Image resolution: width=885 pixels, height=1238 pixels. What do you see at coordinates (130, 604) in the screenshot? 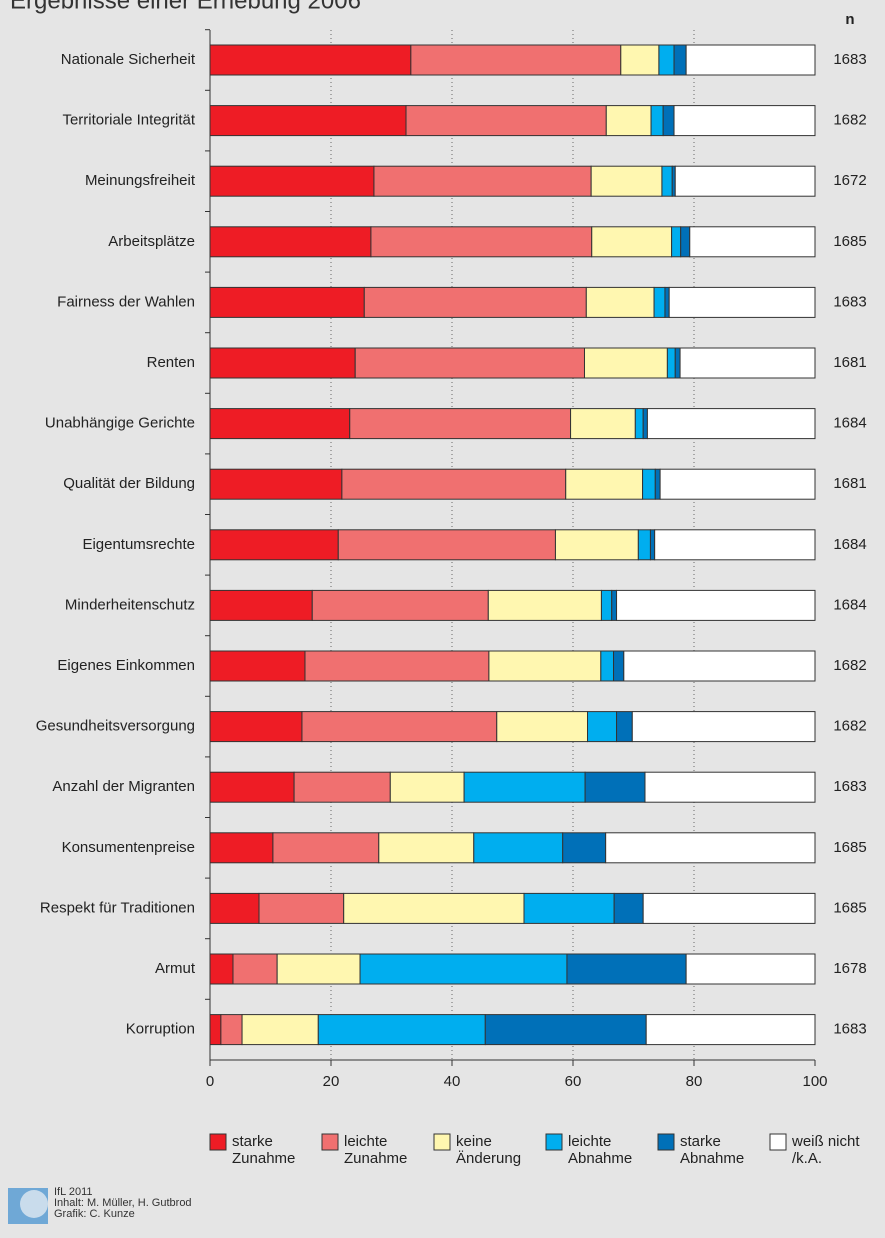
I see `y-tick-label: Minderheitenschutz` at bounding box center [130, 604].